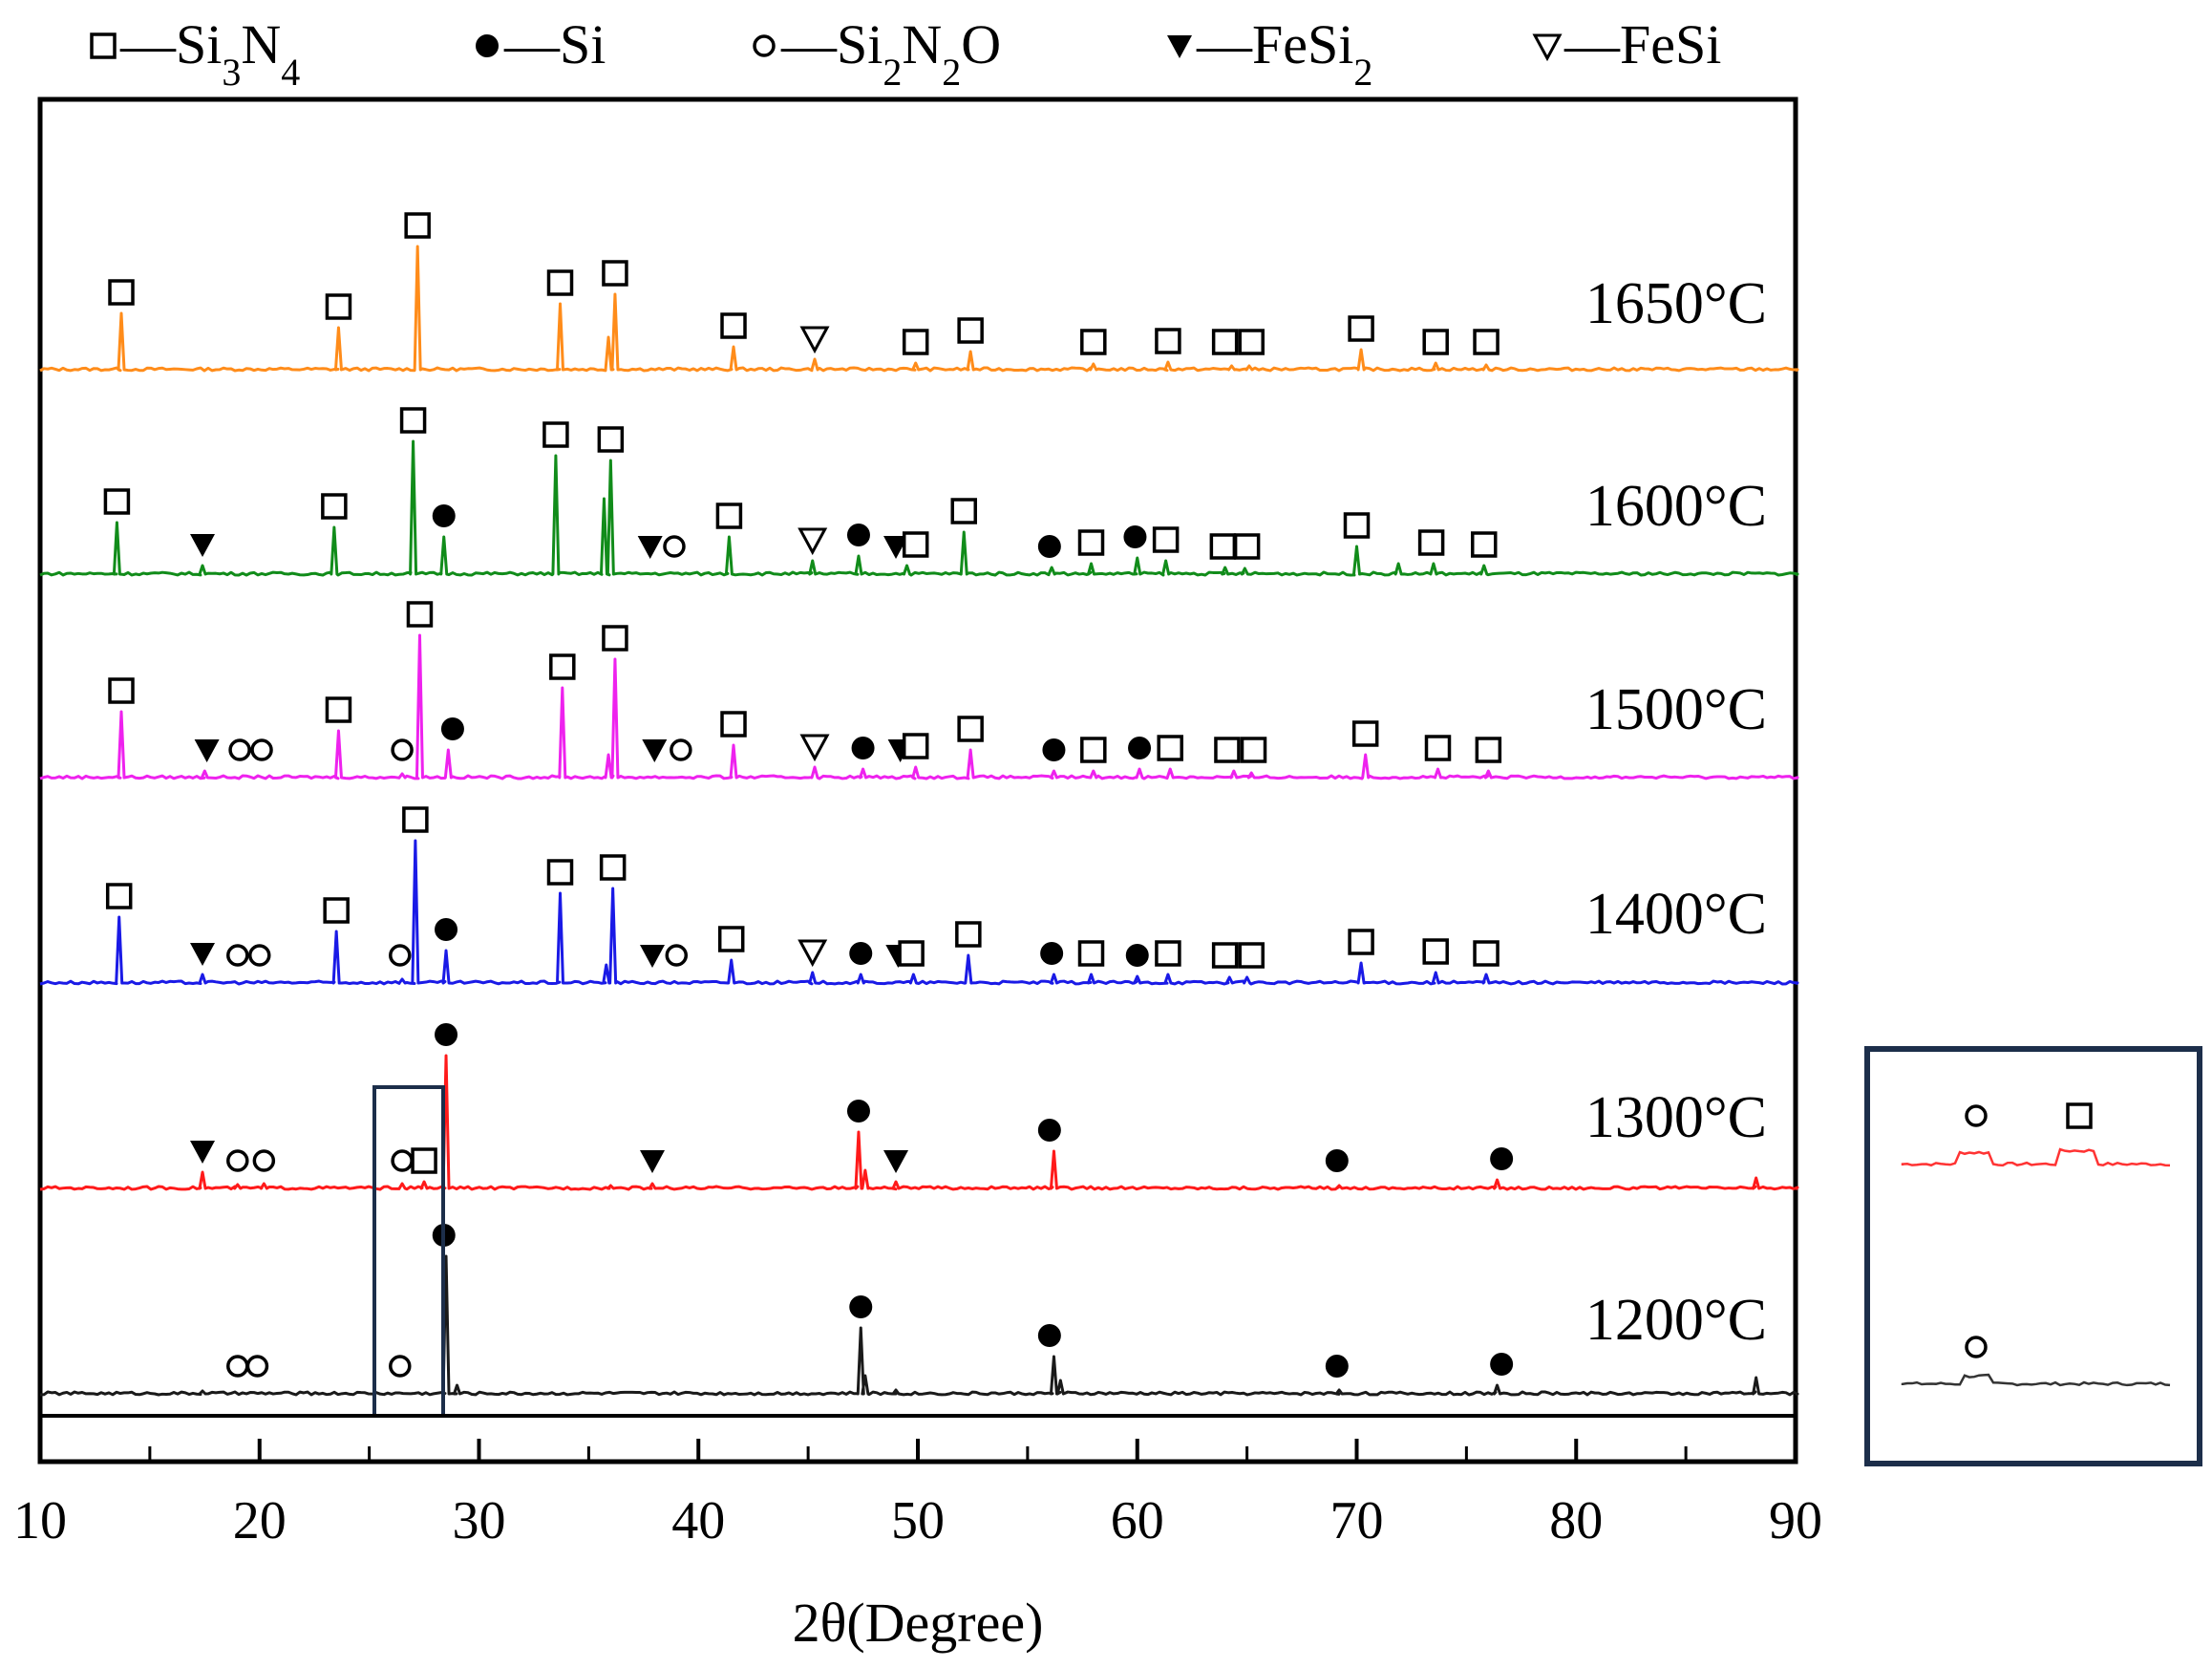  Describe the element at coordinates (1676, 303) in the screenshot. I see `temperature-label: 1650°C` at that location.